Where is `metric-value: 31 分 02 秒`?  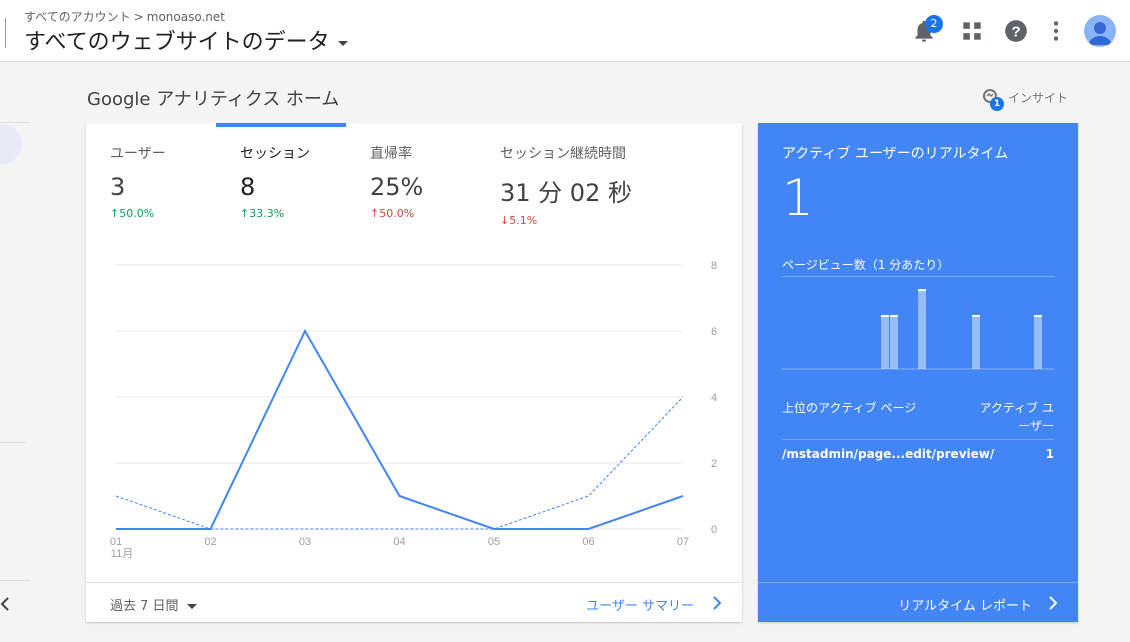
metric-value: 31 分 02 秒 is located at coordinates (566, 193).